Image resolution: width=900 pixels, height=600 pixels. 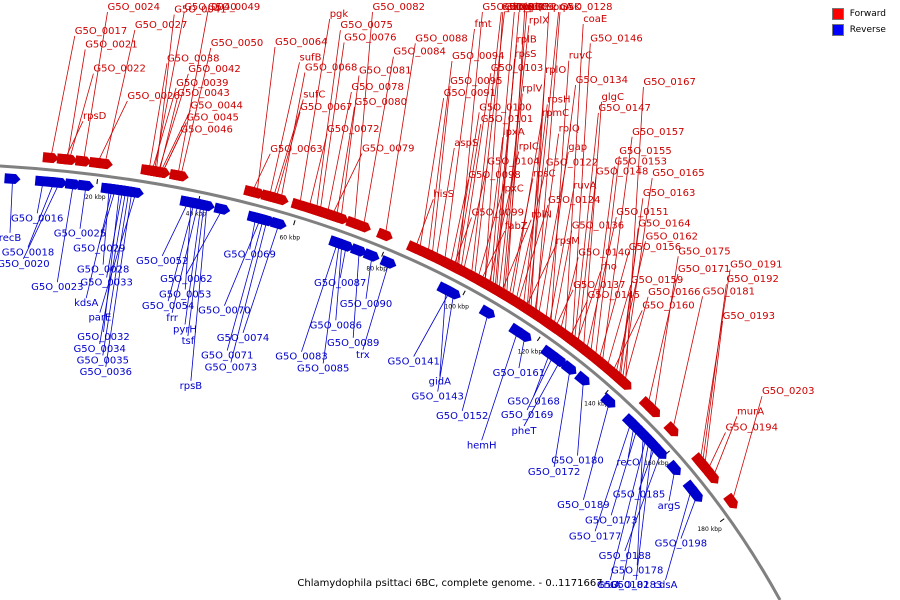 What do you see at coordinates (296, 149) in the screenshot?
I see `forward-gene-label: G5O_0063` at bounding box center [296, 149].